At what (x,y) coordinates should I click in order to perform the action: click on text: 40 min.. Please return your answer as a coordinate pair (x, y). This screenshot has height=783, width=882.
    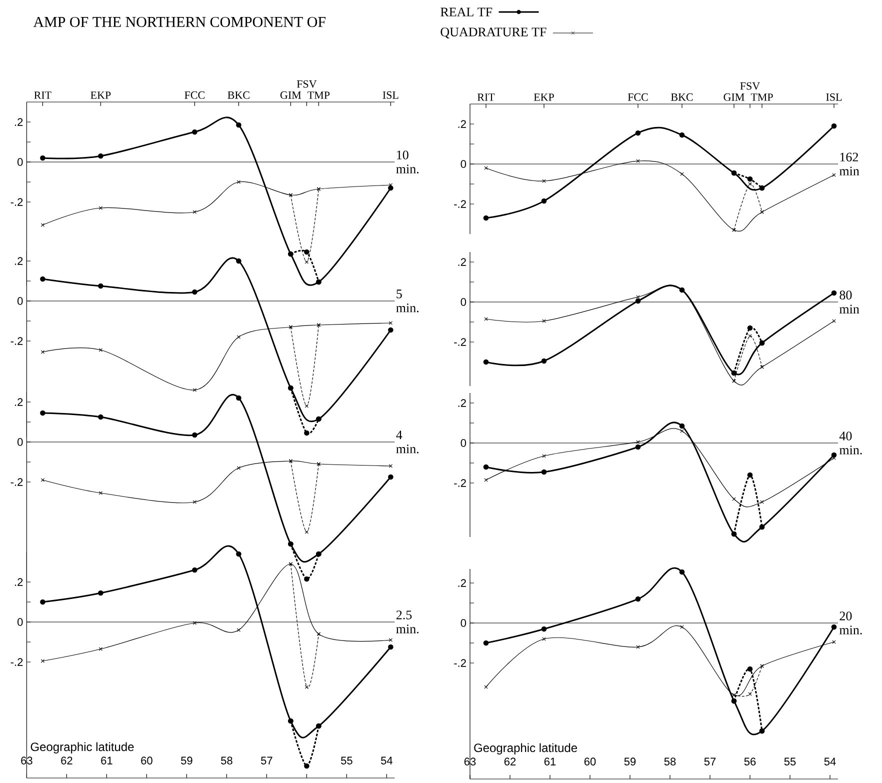
    Looking at the image, I should click on (850, 443).